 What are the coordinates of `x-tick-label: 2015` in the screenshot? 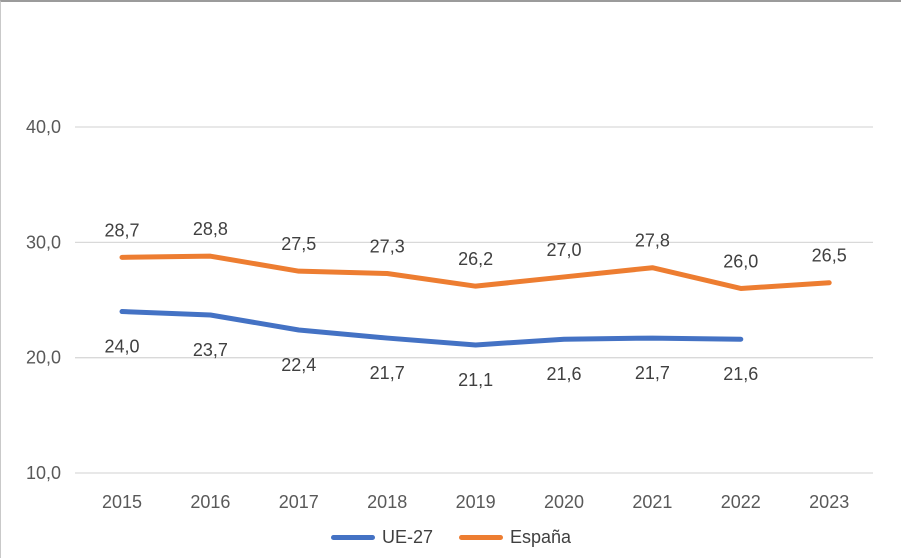 It's located at (122, 502).